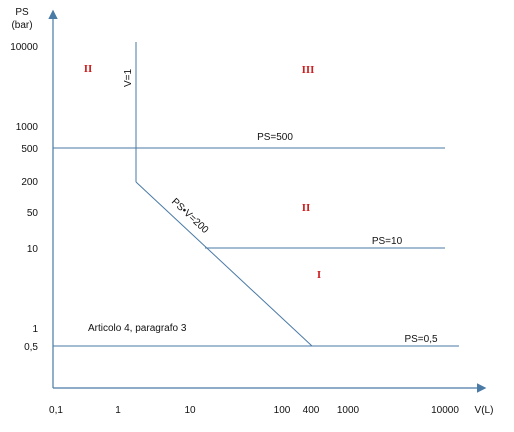 This screenshot has width=514, height=432. What do you see at coordinates (35, 329) in the screenshot?
I see `y-tick-1: 1` at bounding box center [35, 329].